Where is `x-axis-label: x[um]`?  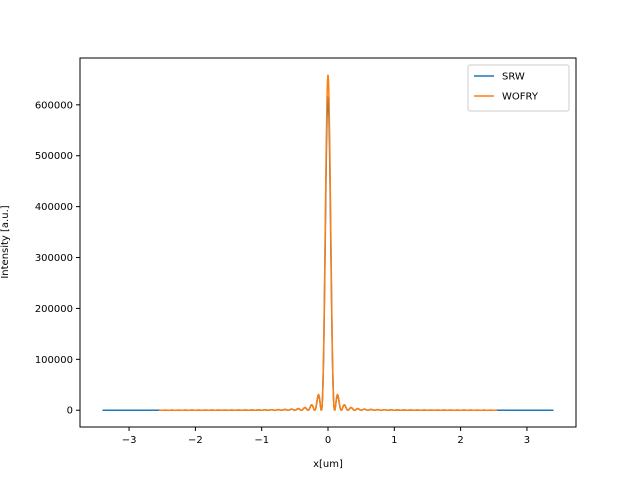
x-axis-label: x[um] is located at coordinates (328, 464).